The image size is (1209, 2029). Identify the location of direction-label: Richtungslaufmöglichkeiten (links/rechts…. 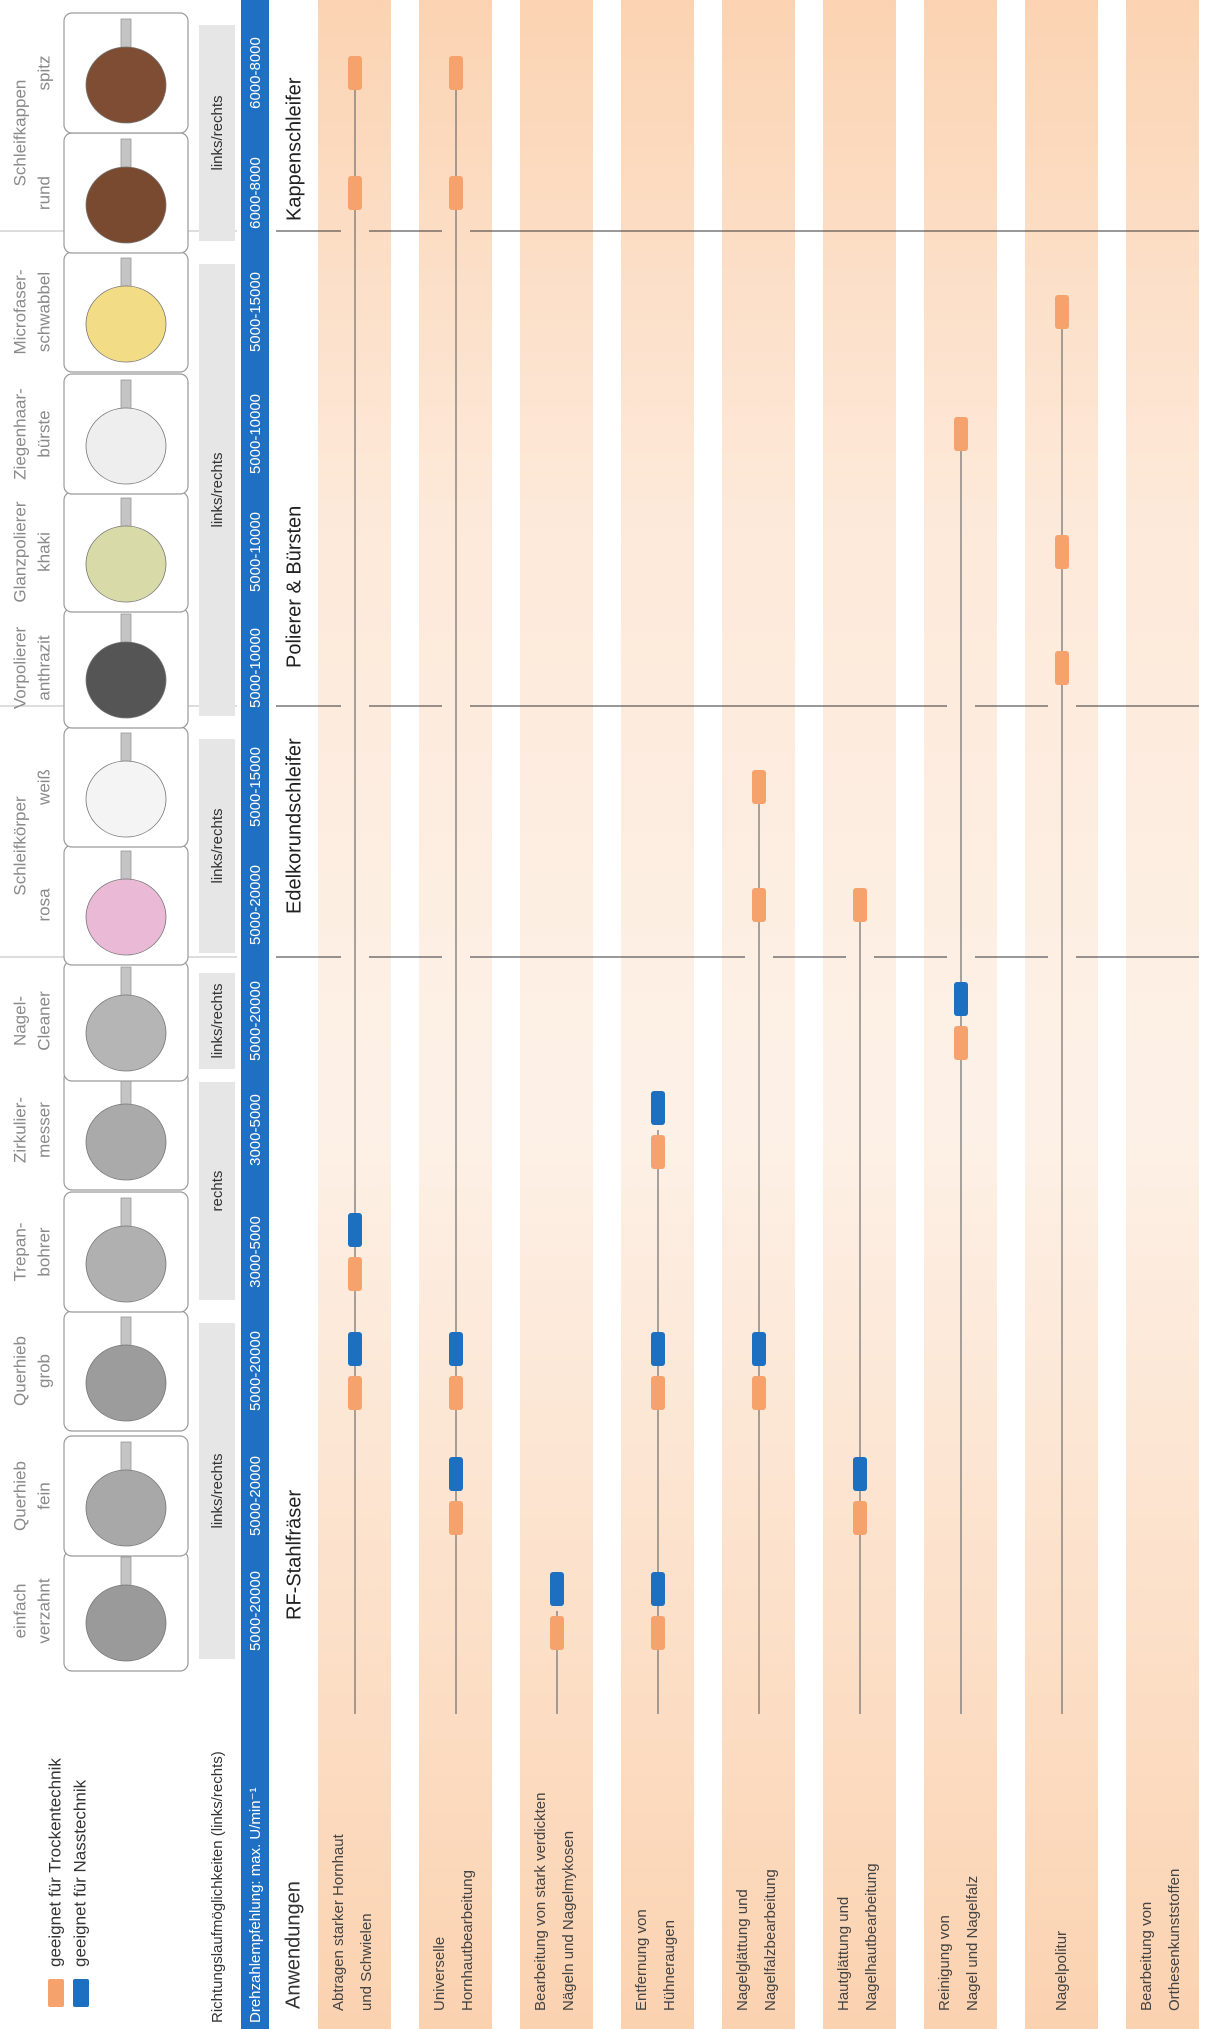
(217, 1887).